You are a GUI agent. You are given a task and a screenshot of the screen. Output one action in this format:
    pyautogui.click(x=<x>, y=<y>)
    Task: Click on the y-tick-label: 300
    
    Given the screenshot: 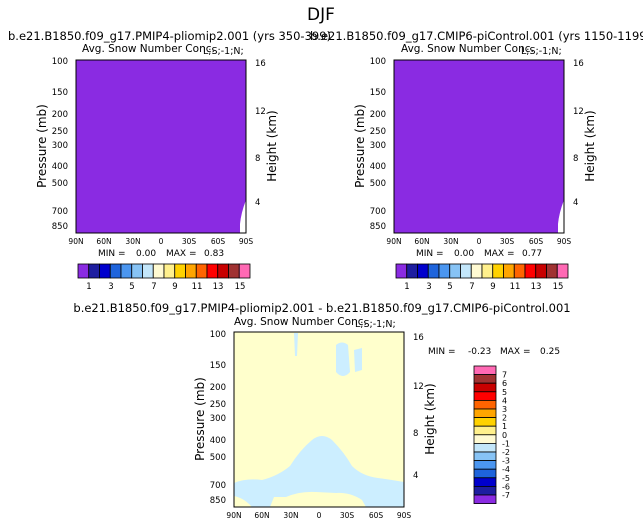 What is the action you would take?
    pyautogui.click(x=378, y=146)
    